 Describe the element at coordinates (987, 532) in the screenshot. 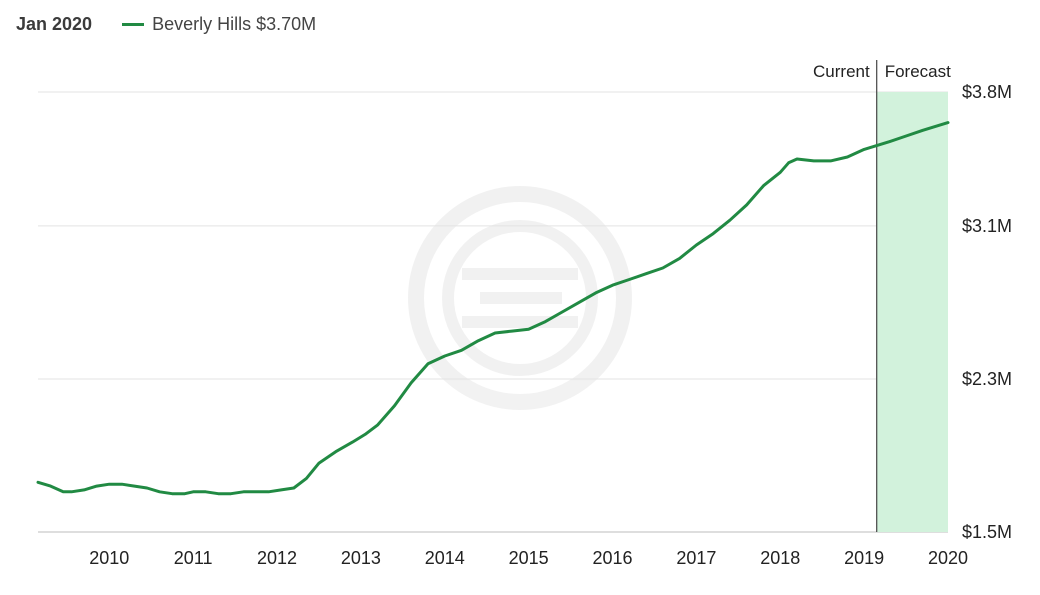

I see `y-tick-label: $1.5M` at that location.